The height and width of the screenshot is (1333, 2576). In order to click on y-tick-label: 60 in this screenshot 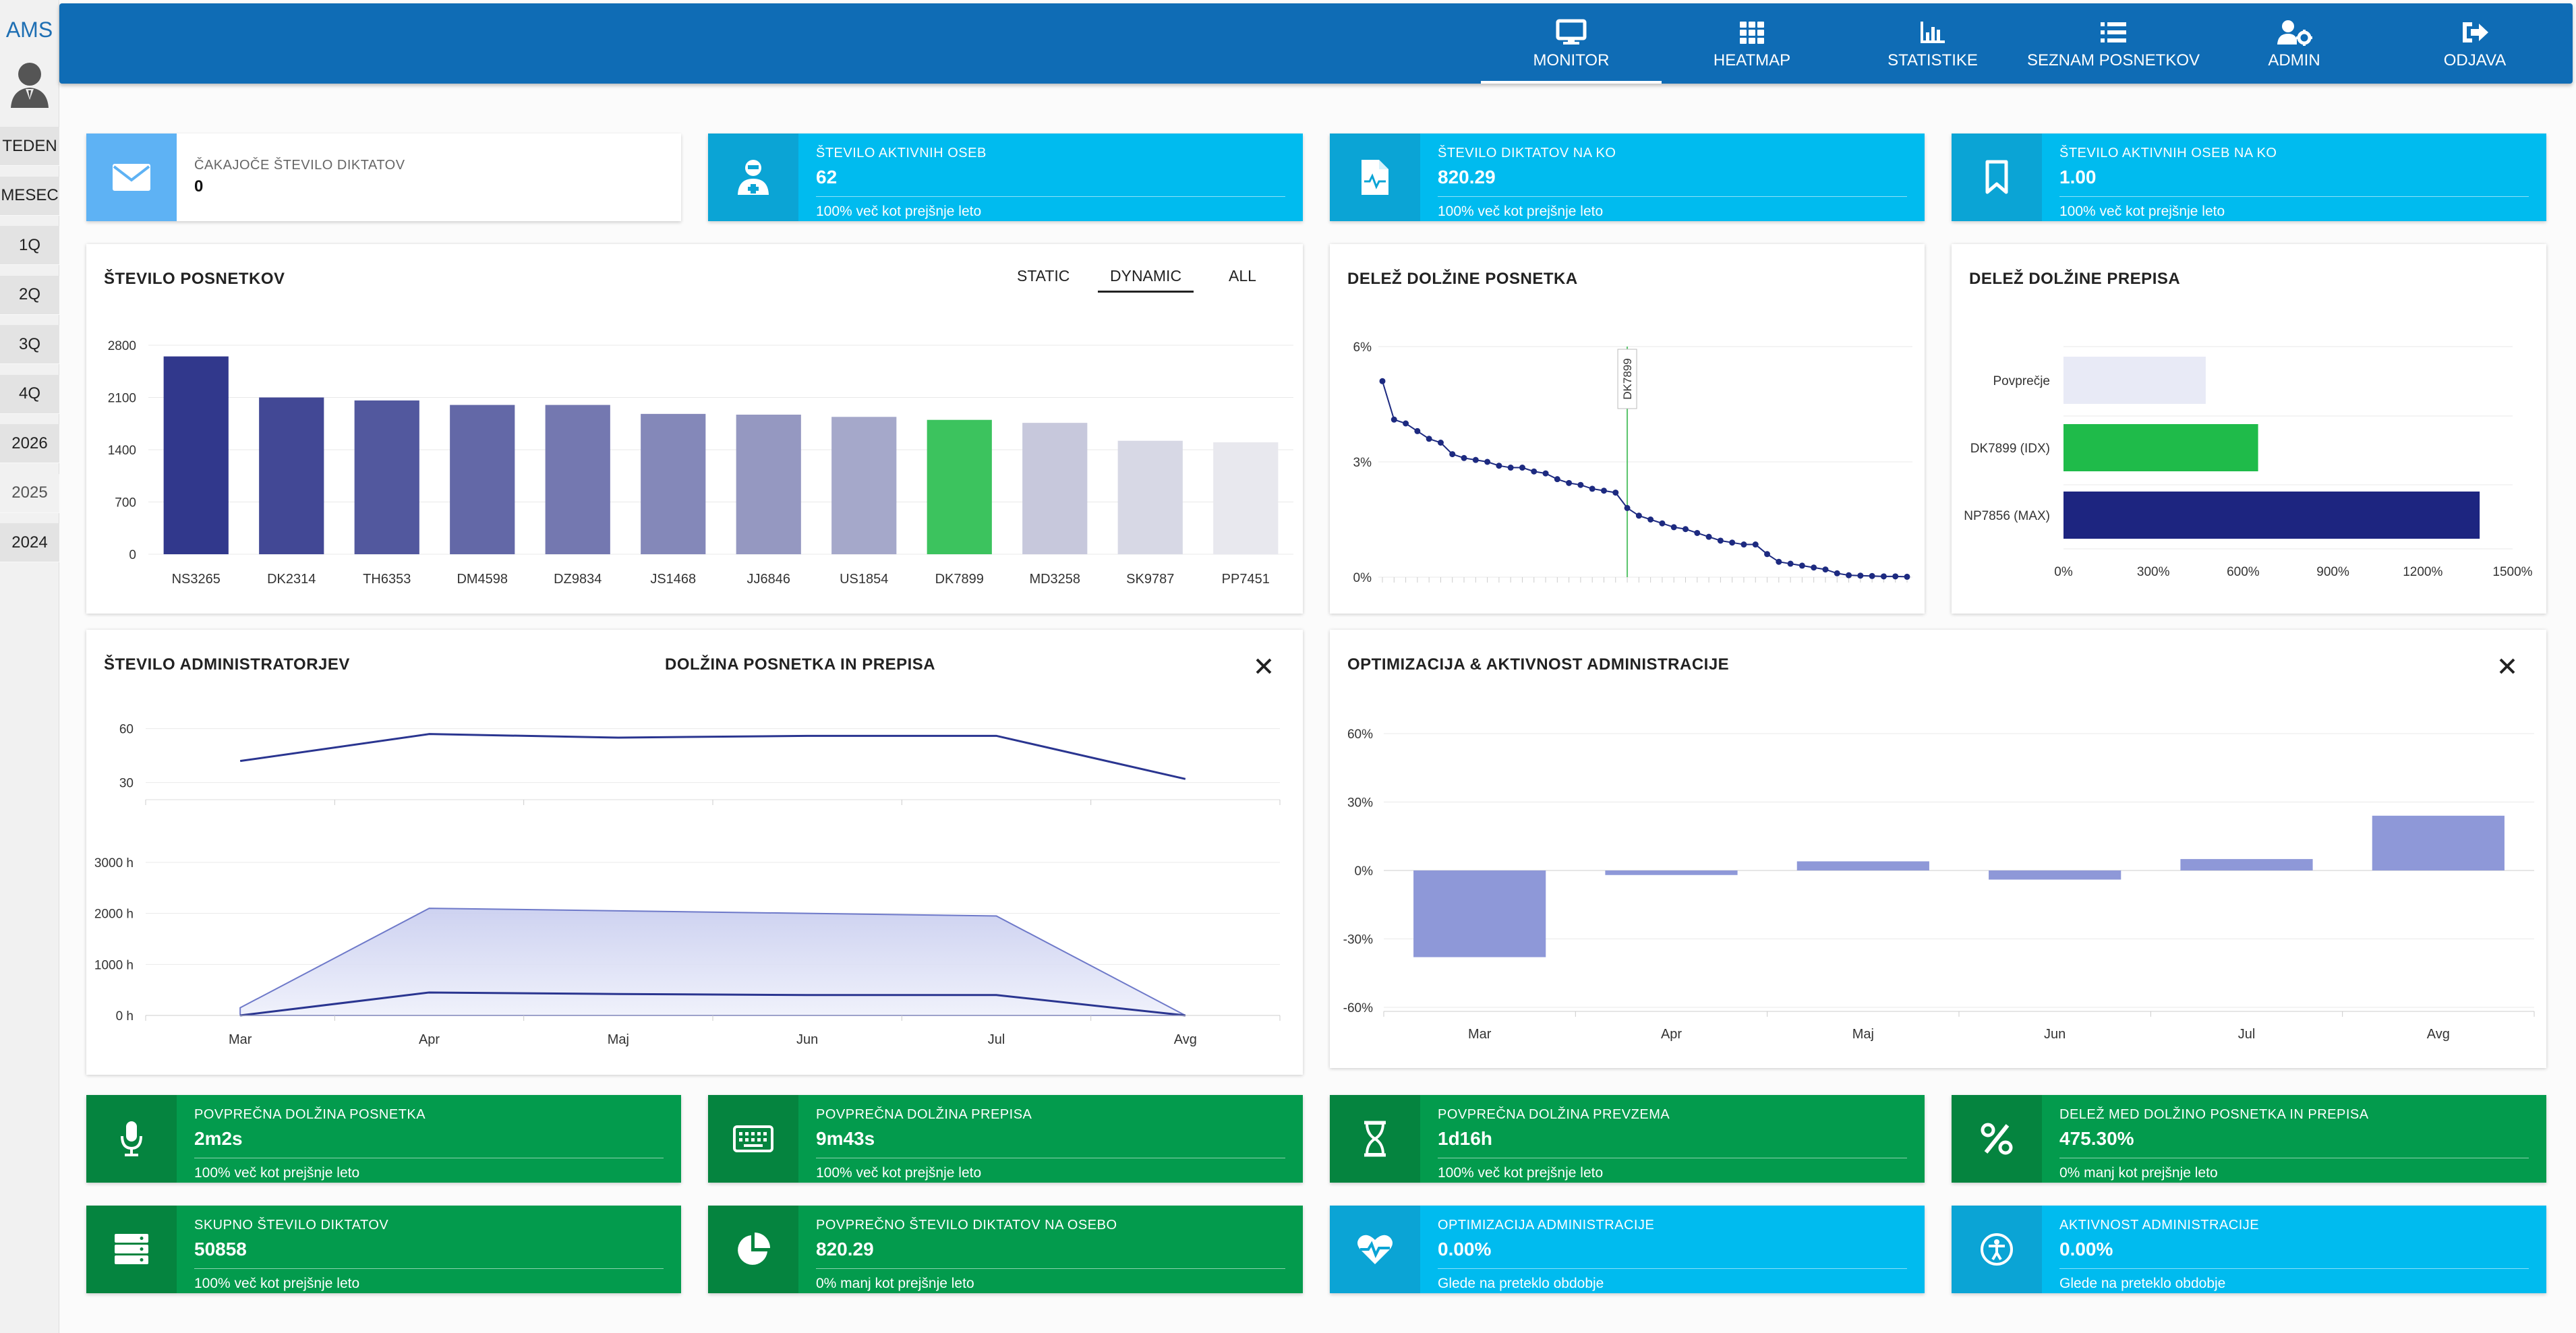, I will do `click(127, 730)`.